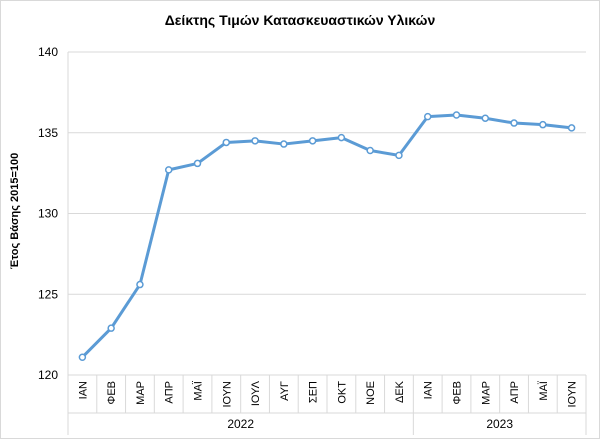 The image size is (600, 443). Describe the element at coordinates (15, 211) in the screenshot. I see `y-axis-label: Έτος Βάσης 2015=100` at that location.